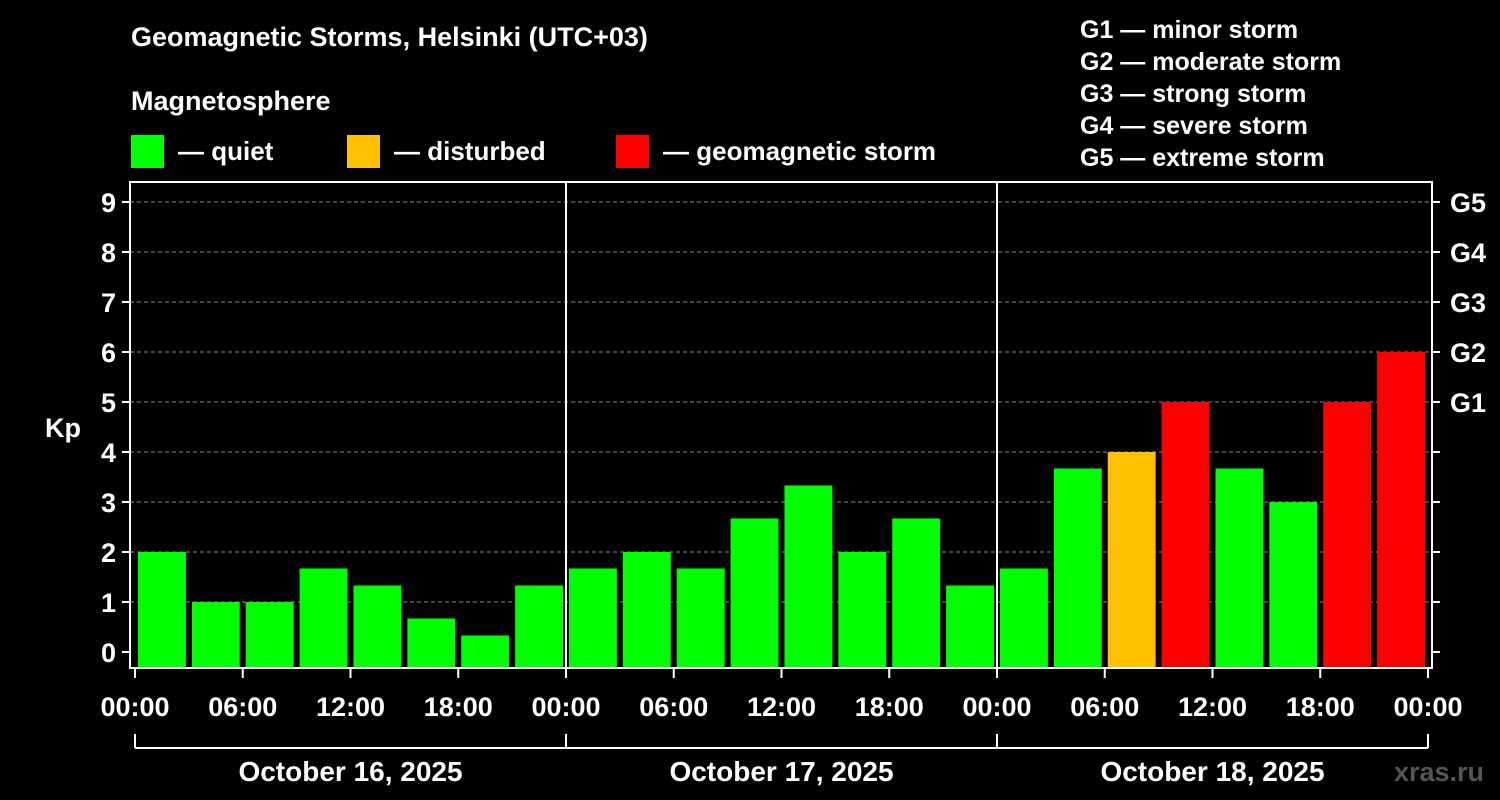 The image size is (1500, 800). Describe the element at coordinates (108, 503) in the screenshot. I see `y-tick-label: 3` at that location.